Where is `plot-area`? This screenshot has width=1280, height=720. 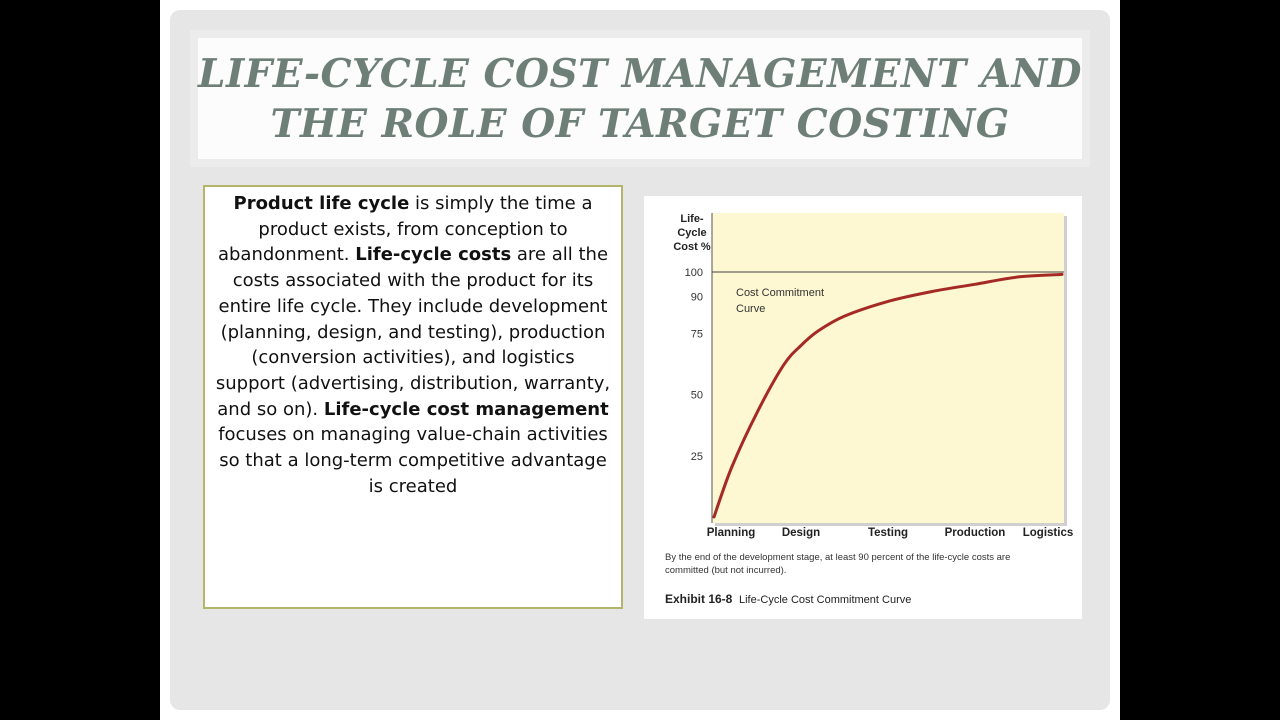 plot-area is located at coordinates (888, 368).